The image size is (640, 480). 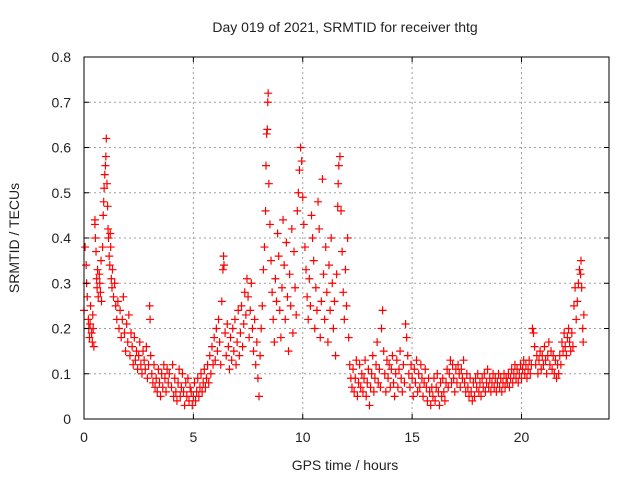 I want to click on y-tick-label: 0.4, so click(x=62, y=238).